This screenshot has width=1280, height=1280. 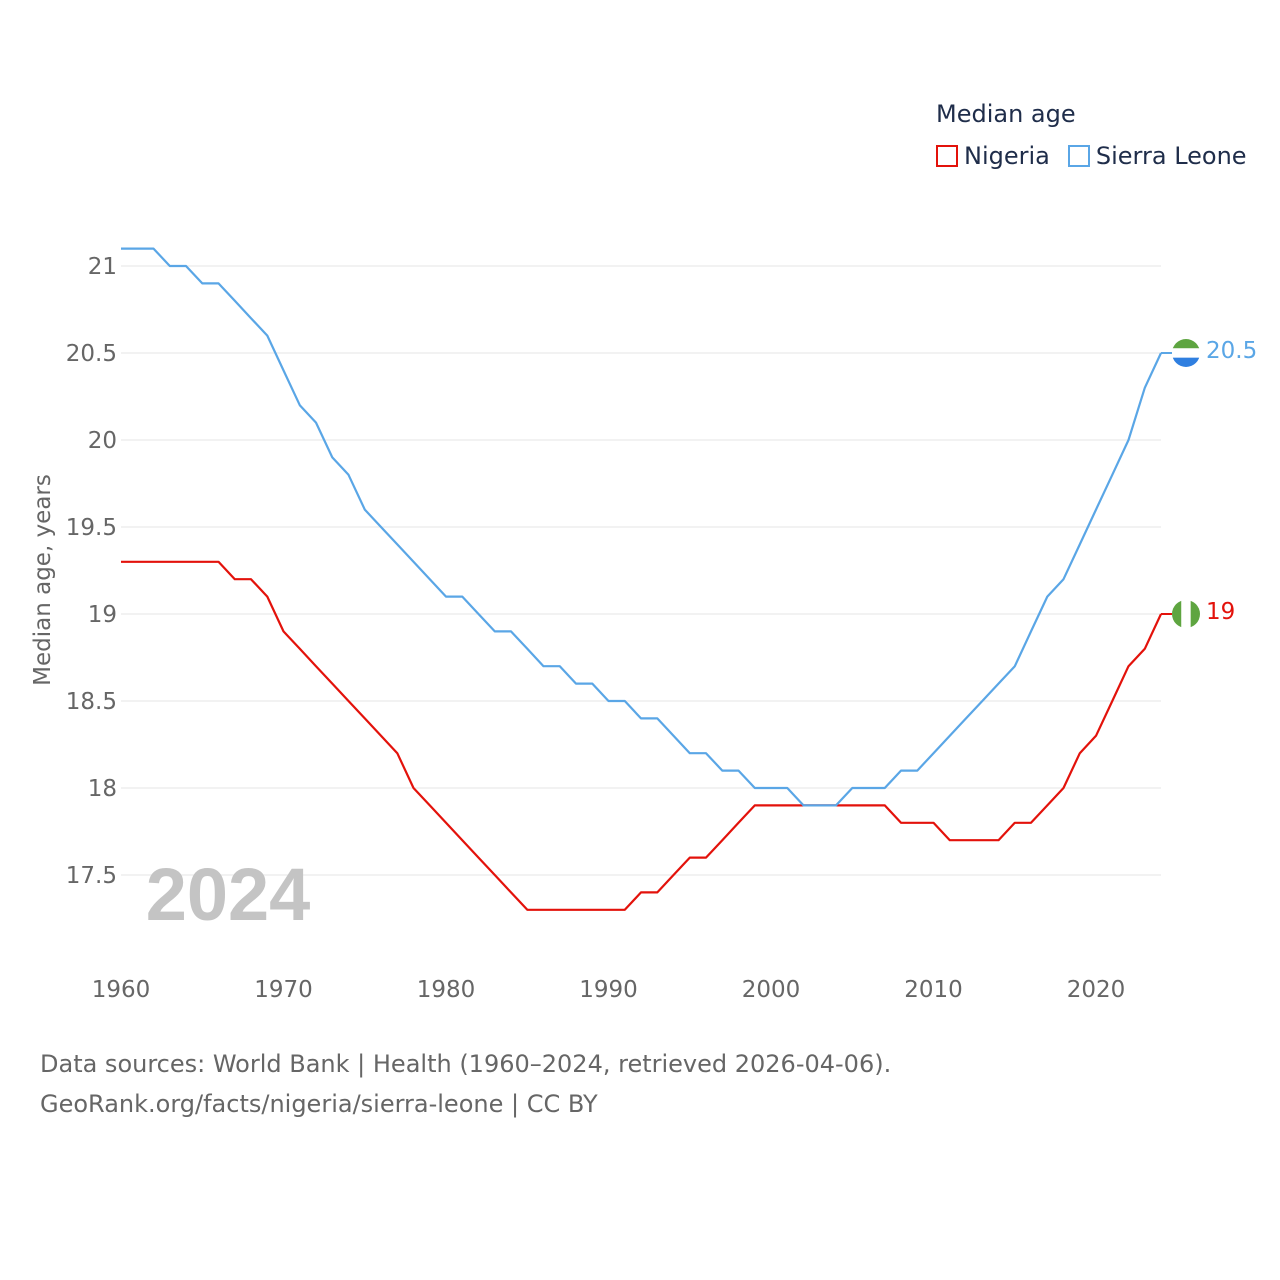 What do you see at coordinates (91, 354) in the screenshot?
I see `y-tick-label: 20.5` at bounding box center [91, 354].